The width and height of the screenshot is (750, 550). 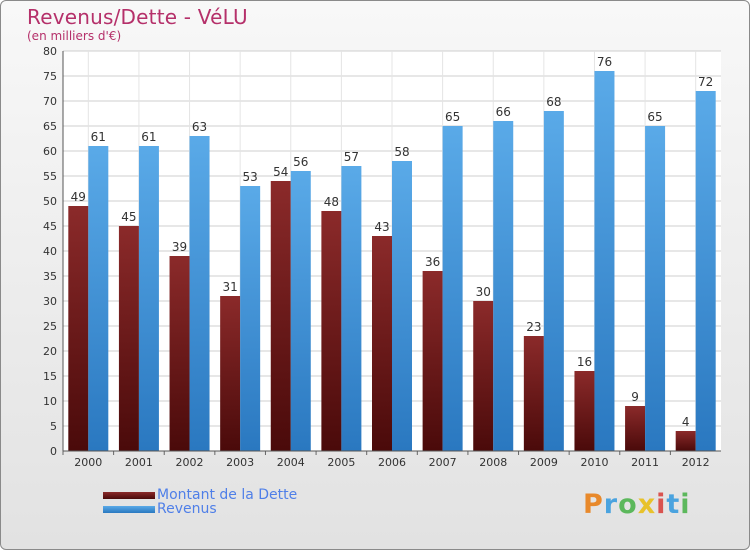 I want to click on y-tick-label: 70, so click(x=50, y=101).